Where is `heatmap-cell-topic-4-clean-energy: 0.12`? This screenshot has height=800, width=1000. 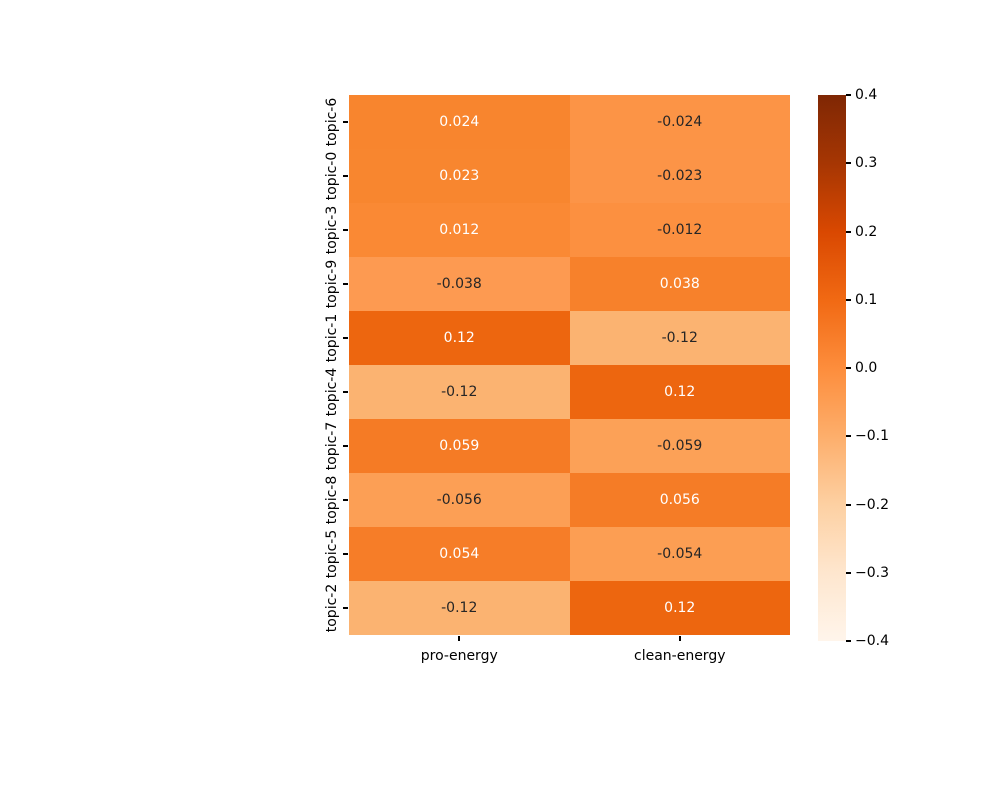
heatmap-cell-topic-4-clean-energy: 0.12 is located at coordinates (679, 392).